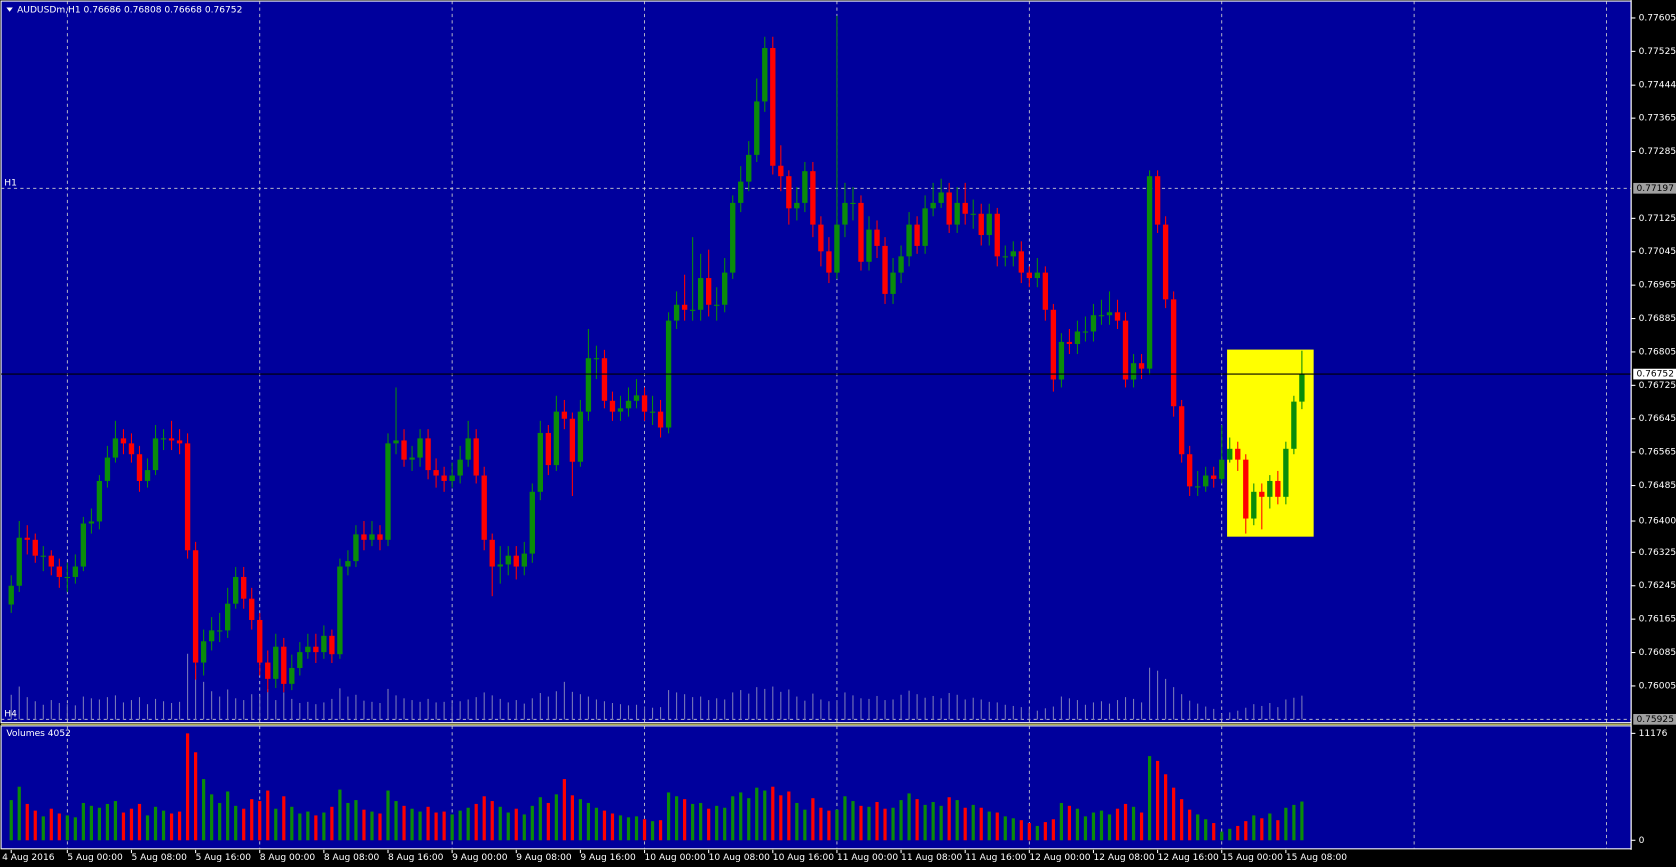 This screenshot has width=1676, height=867. I want to click on y-tick-label: 0.76165, so click(1657, 620).